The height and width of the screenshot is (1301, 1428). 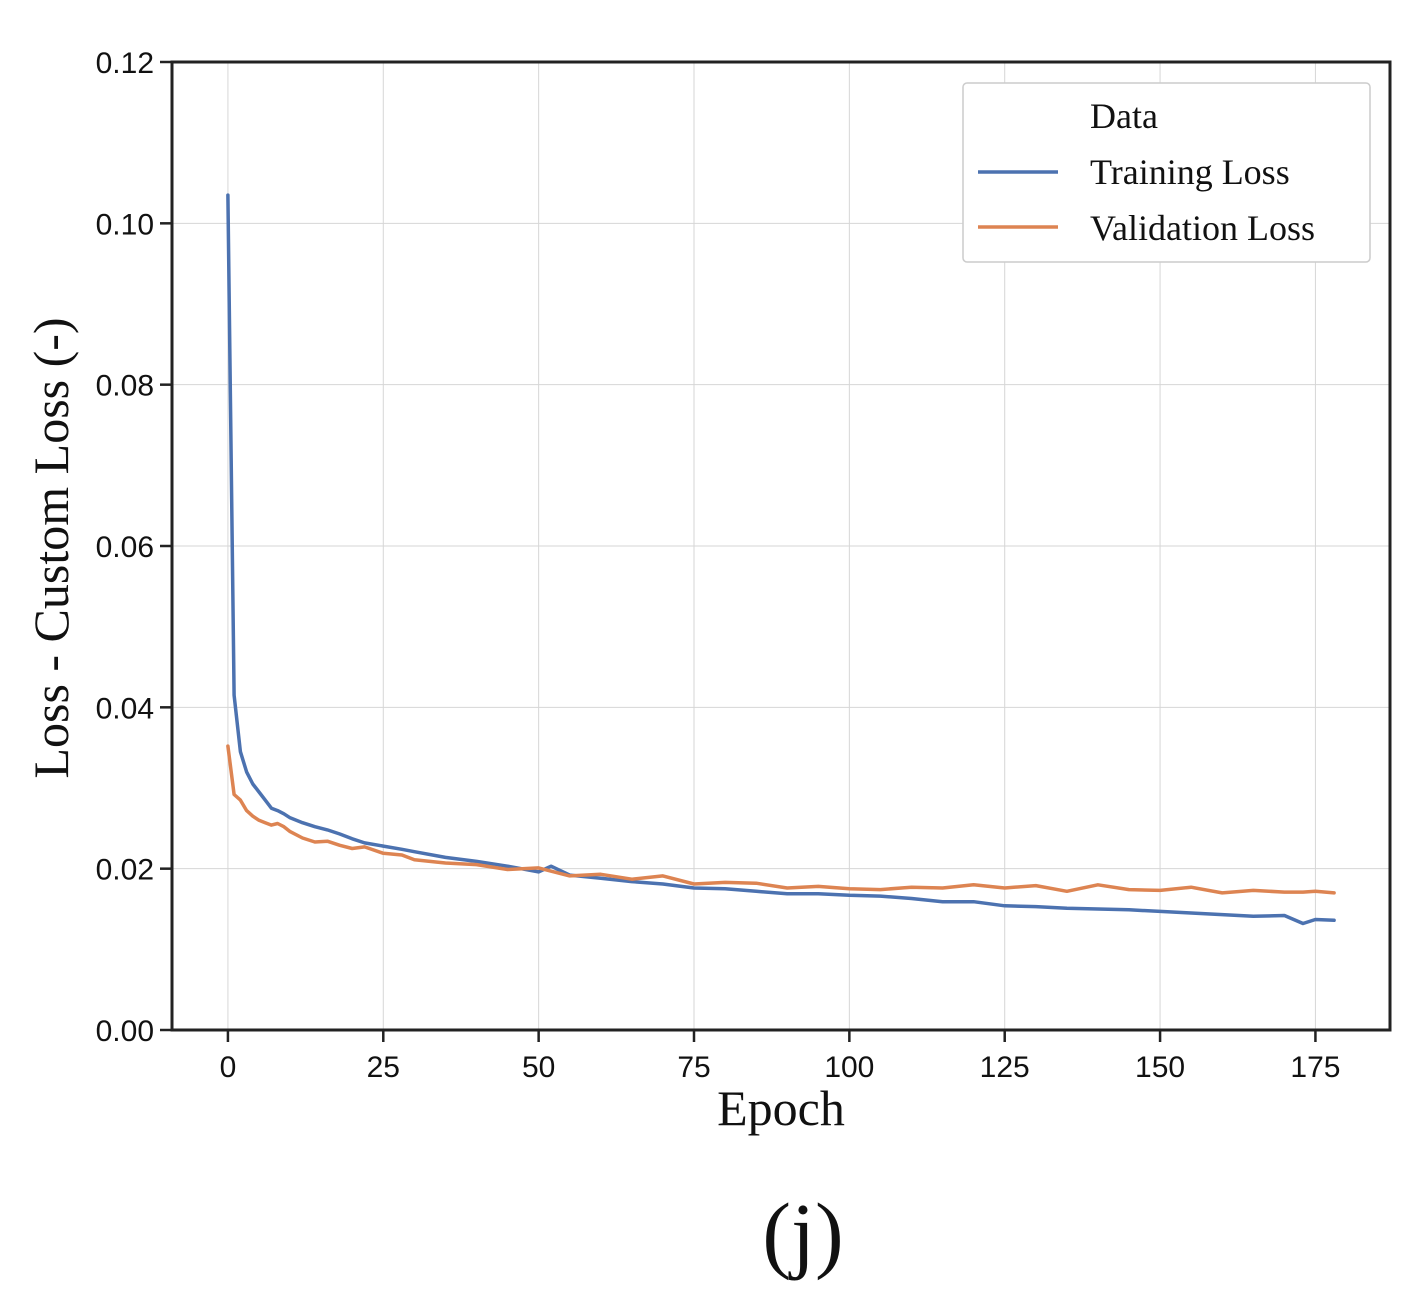 What do you see at coordinates (693, 1067) in the screenshot?
I see `x-tick-label: 75` at bounding box center [693, 1067].